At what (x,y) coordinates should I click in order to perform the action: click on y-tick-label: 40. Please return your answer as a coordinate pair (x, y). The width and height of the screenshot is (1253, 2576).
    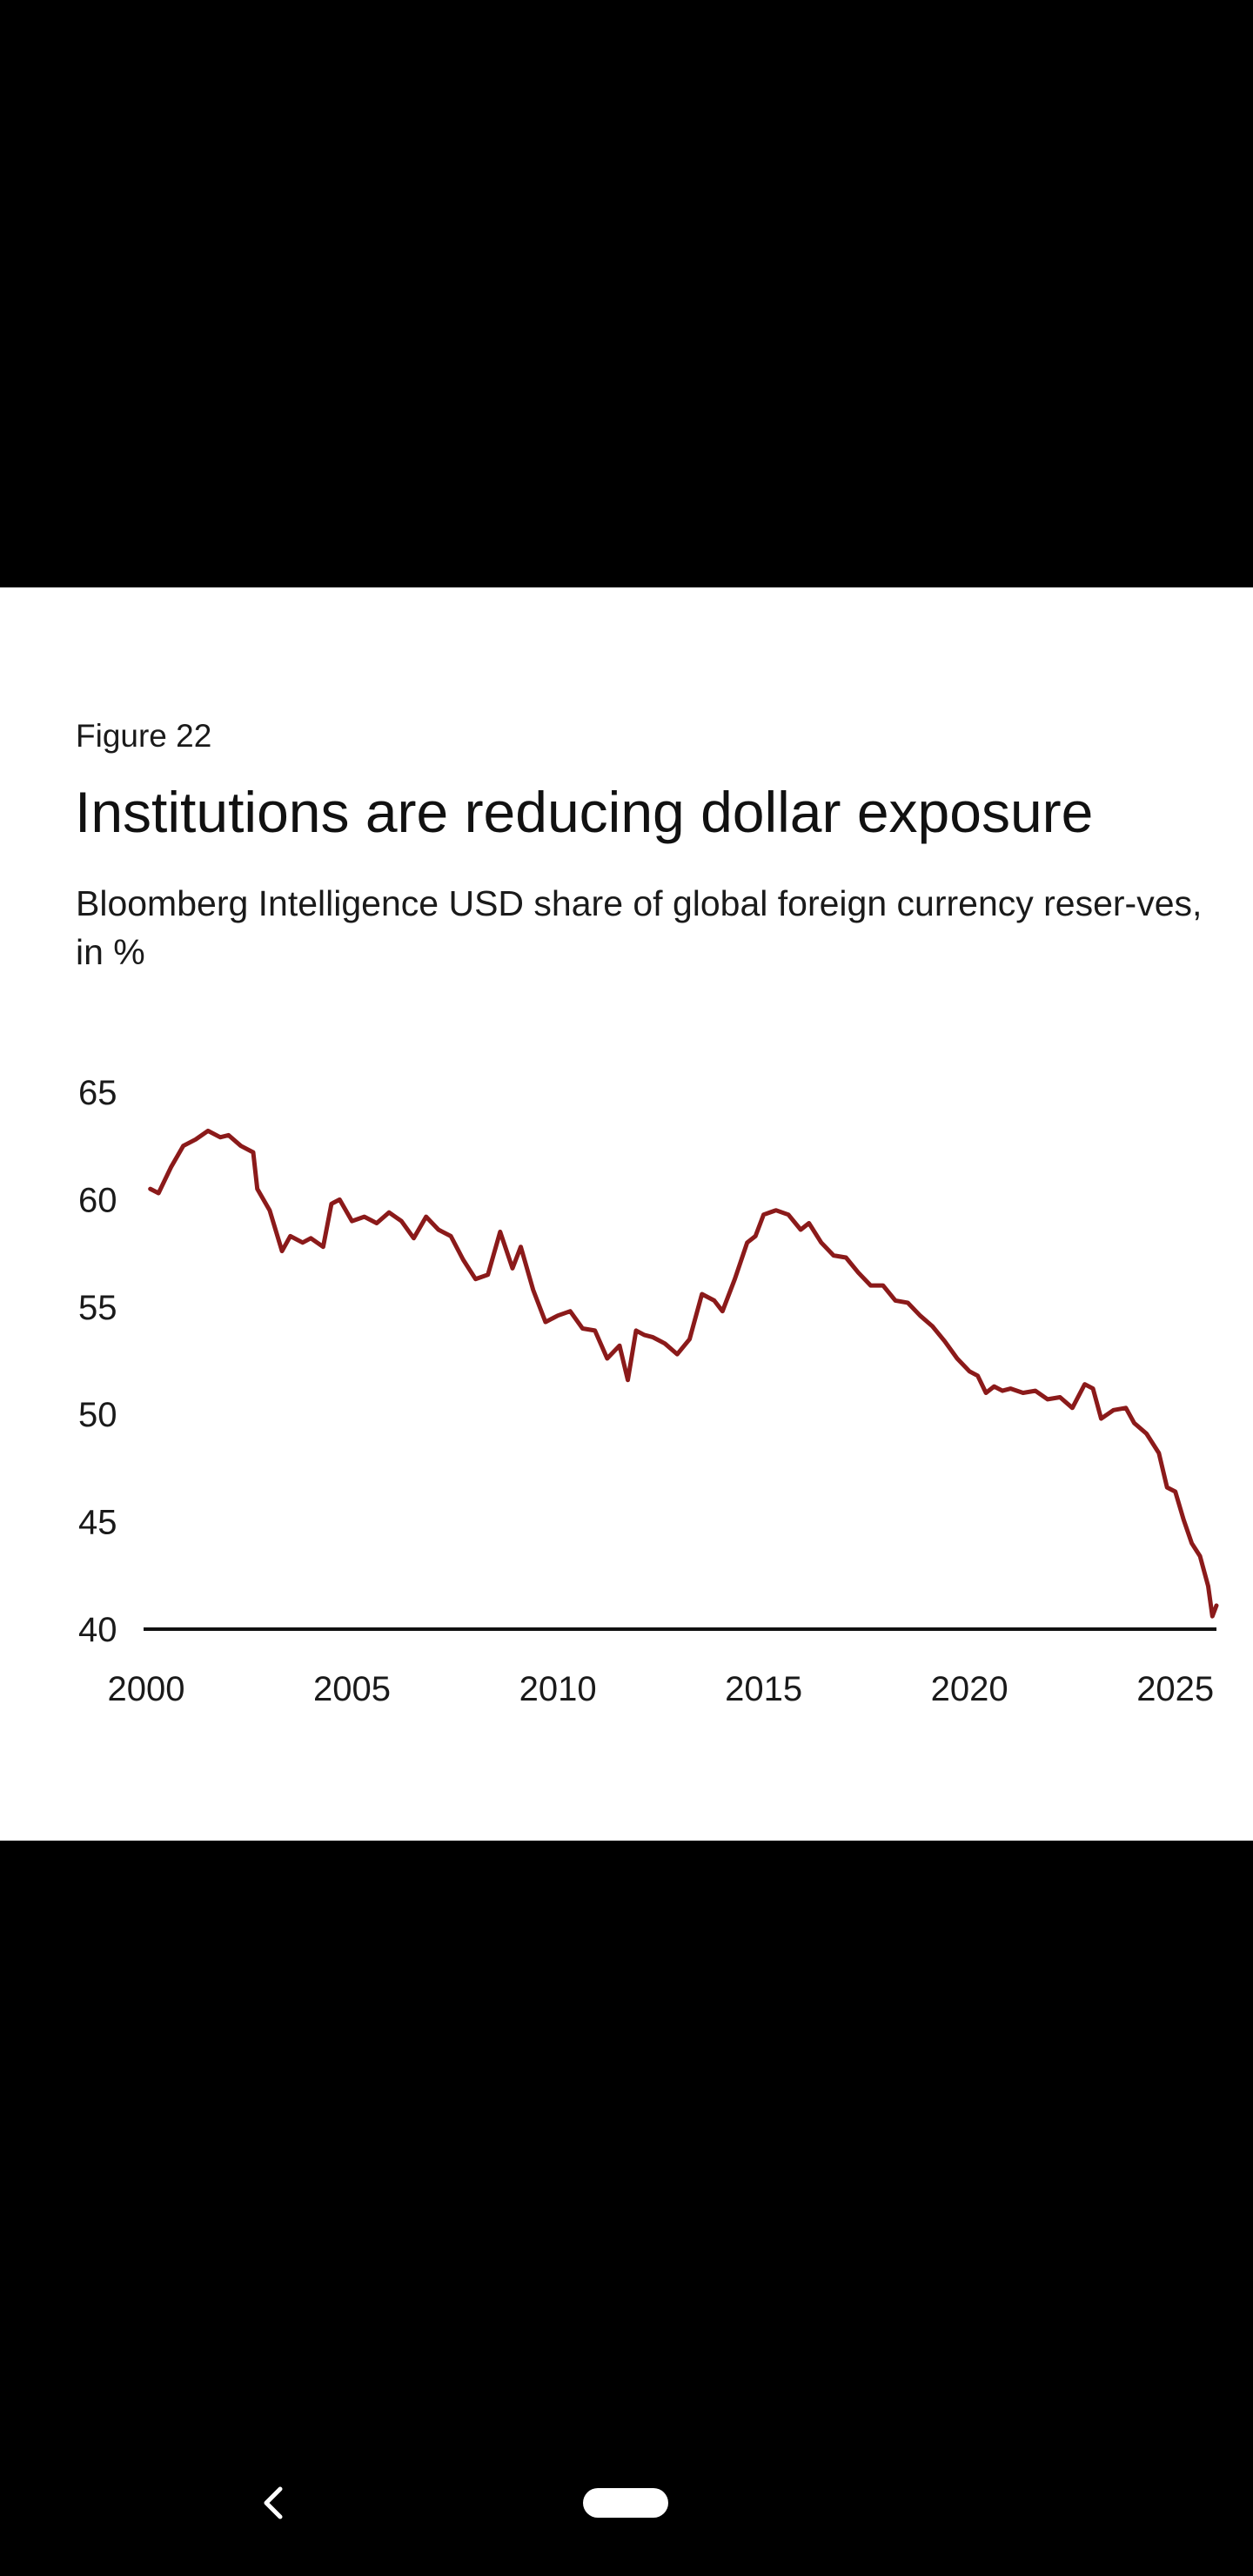
    Looking at the image, I should click on (97, 1630).